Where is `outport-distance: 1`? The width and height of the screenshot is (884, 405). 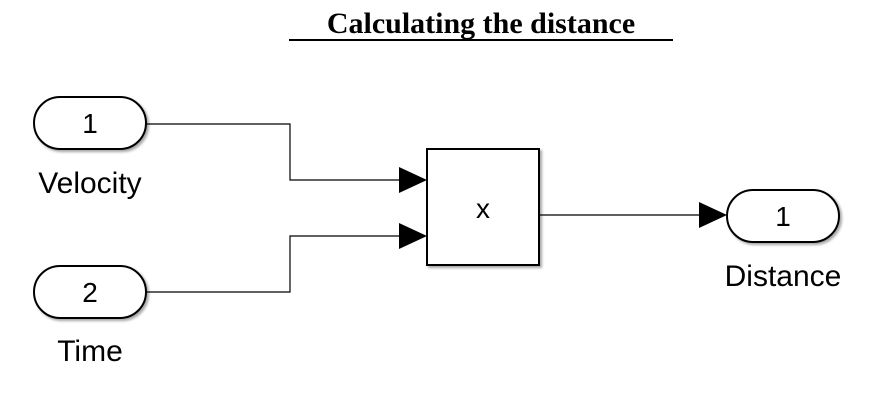
outport-distance: 1 is located at coordinates (783, 216).